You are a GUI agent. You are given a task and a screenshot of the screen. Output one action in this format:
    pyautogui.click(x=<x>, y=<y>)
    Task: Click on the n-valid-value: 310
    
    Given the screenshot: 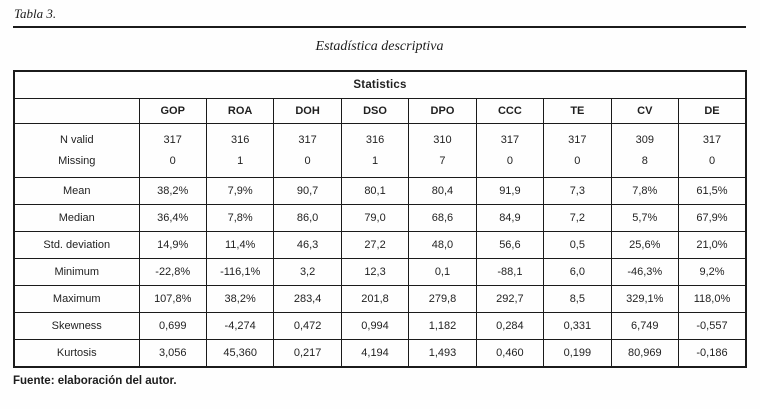 What is the action you would take?
    pyautogui.click(x=442, y=139)
    